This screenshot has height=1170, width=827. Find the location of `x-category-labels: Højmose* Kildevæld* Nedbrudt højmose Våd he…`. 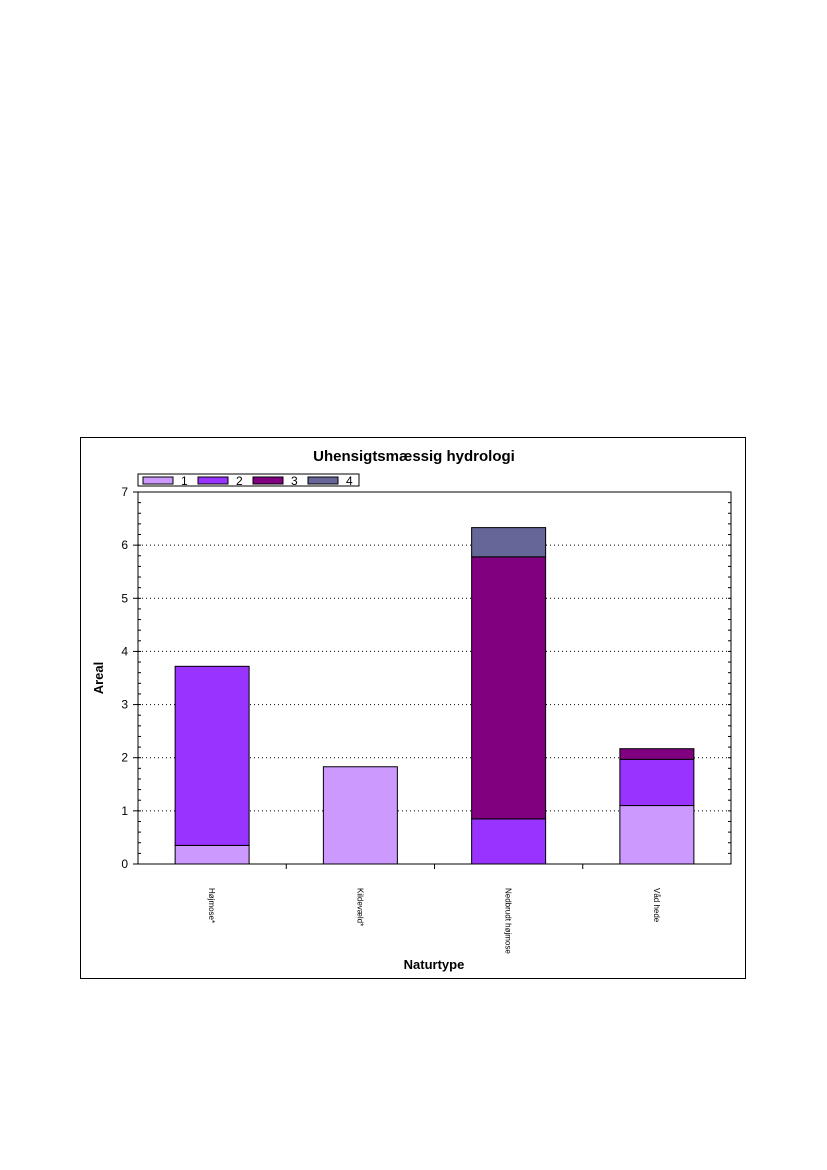

x-category-labels: Højmose* Kildevæld* Nedbrudt højmose Våd he… is located at coordinates (434, 921).